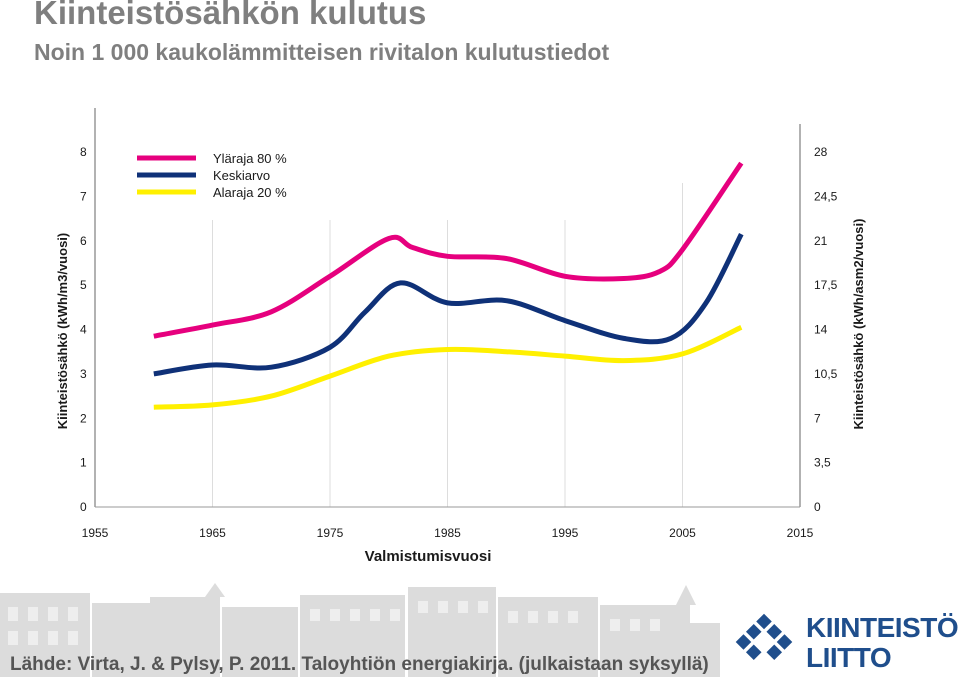  What do you see at coordinates (565, 533) in the screenshot?
I see `x-tick-label: 1995` at bounding box center [565, 533].